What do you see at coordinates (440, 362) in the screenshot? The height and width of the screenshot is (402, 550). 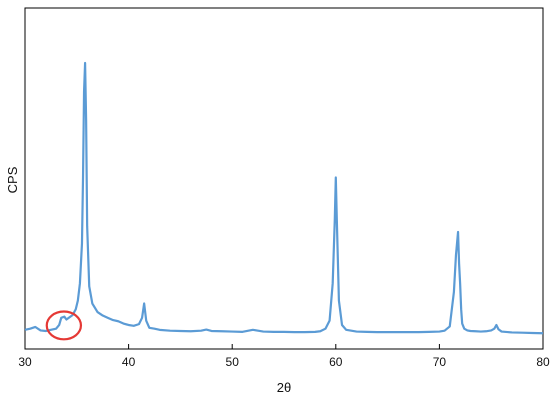 I see `x-tick-label: 70` at bounding box center [440, 362].